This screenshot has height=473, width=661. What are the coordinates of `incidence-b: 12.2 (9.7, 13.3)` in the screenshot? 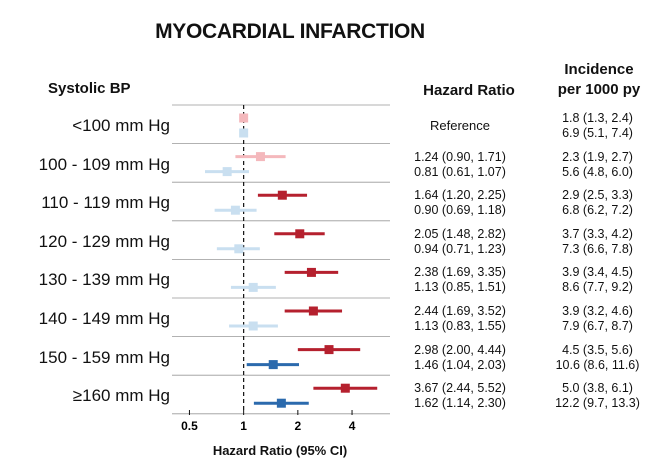 It's located at (597, 403).